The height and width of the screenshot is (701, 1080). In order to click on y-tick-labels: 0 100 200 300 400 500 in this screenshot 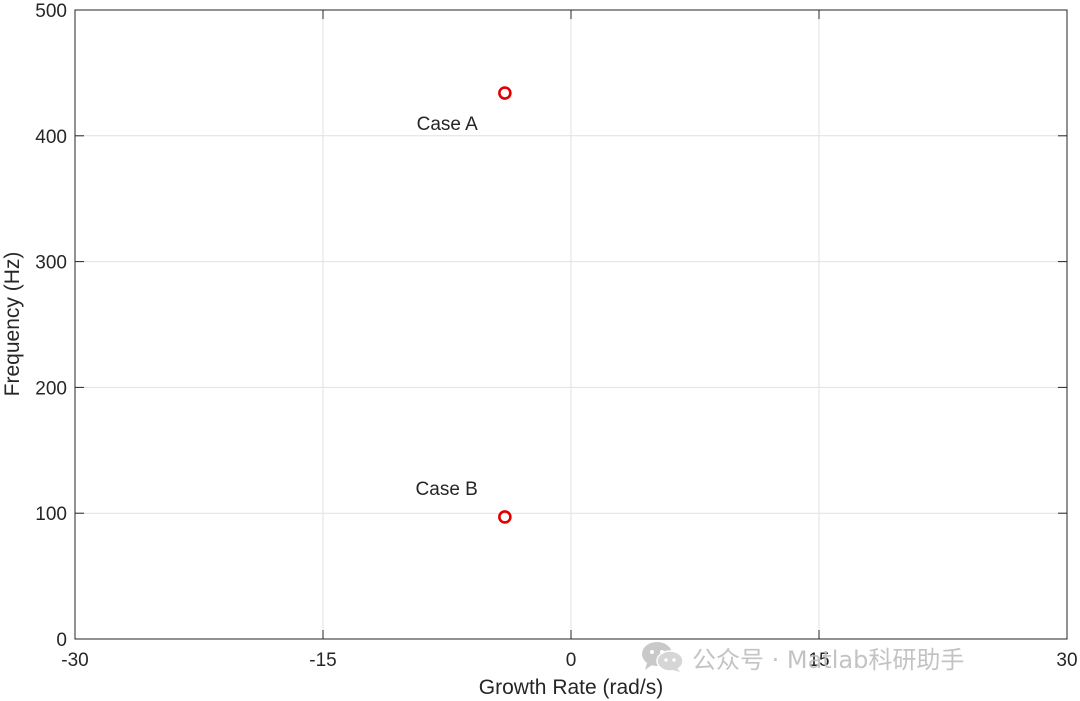, I will do `click(51, 326)`.